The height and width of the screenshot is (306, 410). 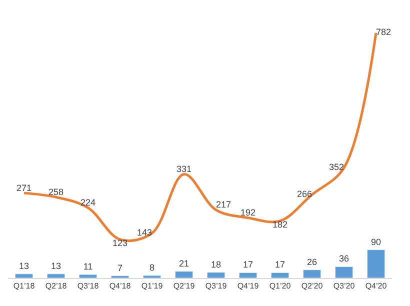 I want to click on data-label: 123, so click(x=120, y=243).